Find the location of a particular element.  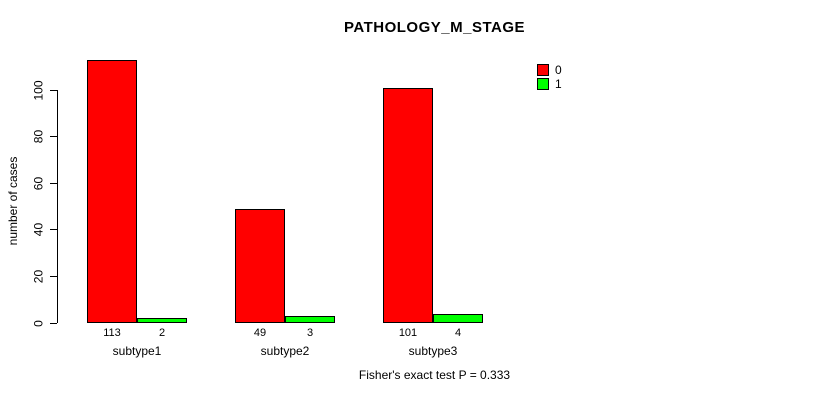

legend-item-1: 1 is located at coordinates (549, 84).